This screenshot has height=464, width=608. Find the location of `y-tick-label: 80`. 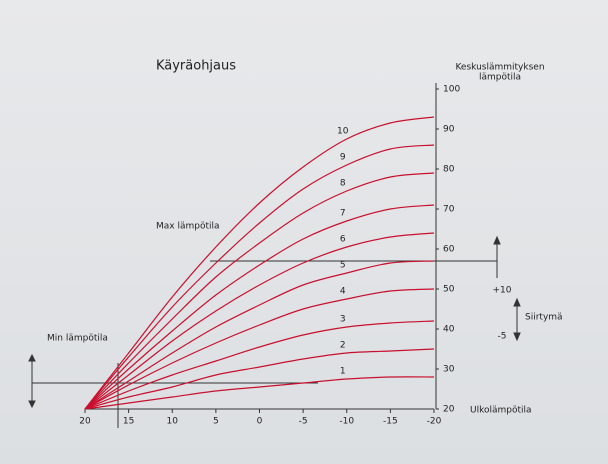

y-tick-label: 80 is located at coordinates (449, 170).